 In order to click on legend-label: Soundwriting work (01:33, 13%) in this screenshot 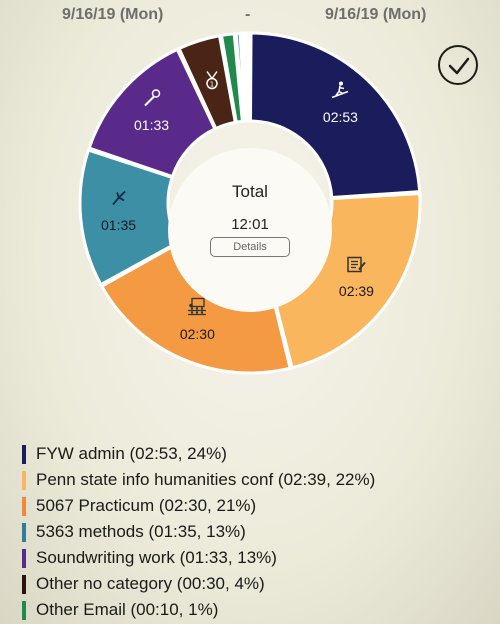, I will do `click(156, 557)`.